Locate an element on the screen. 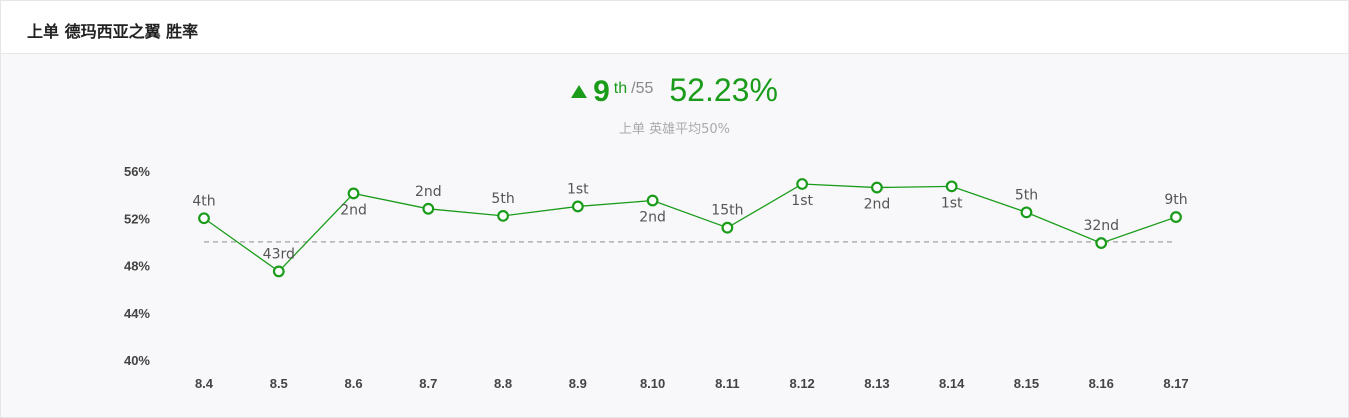 The height and width of the screenshot is (418, 1349). x-tick-label: 8.7 is located at coordinates (428, 383).